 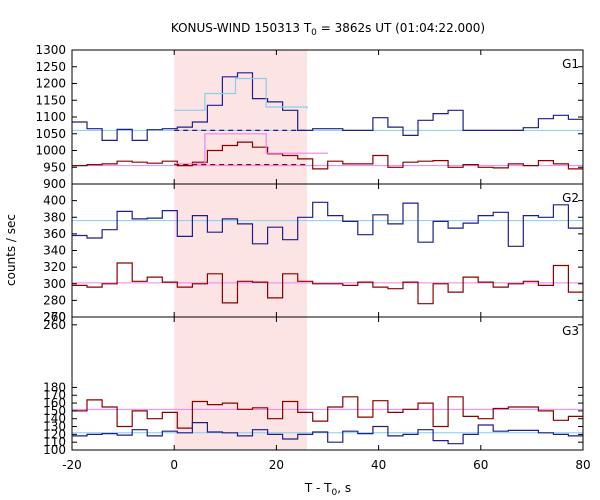 What do you see at coordinates (480, 465) in the screenshot?
I see `x-tick-label: 60` at bounding box center [480, 465].